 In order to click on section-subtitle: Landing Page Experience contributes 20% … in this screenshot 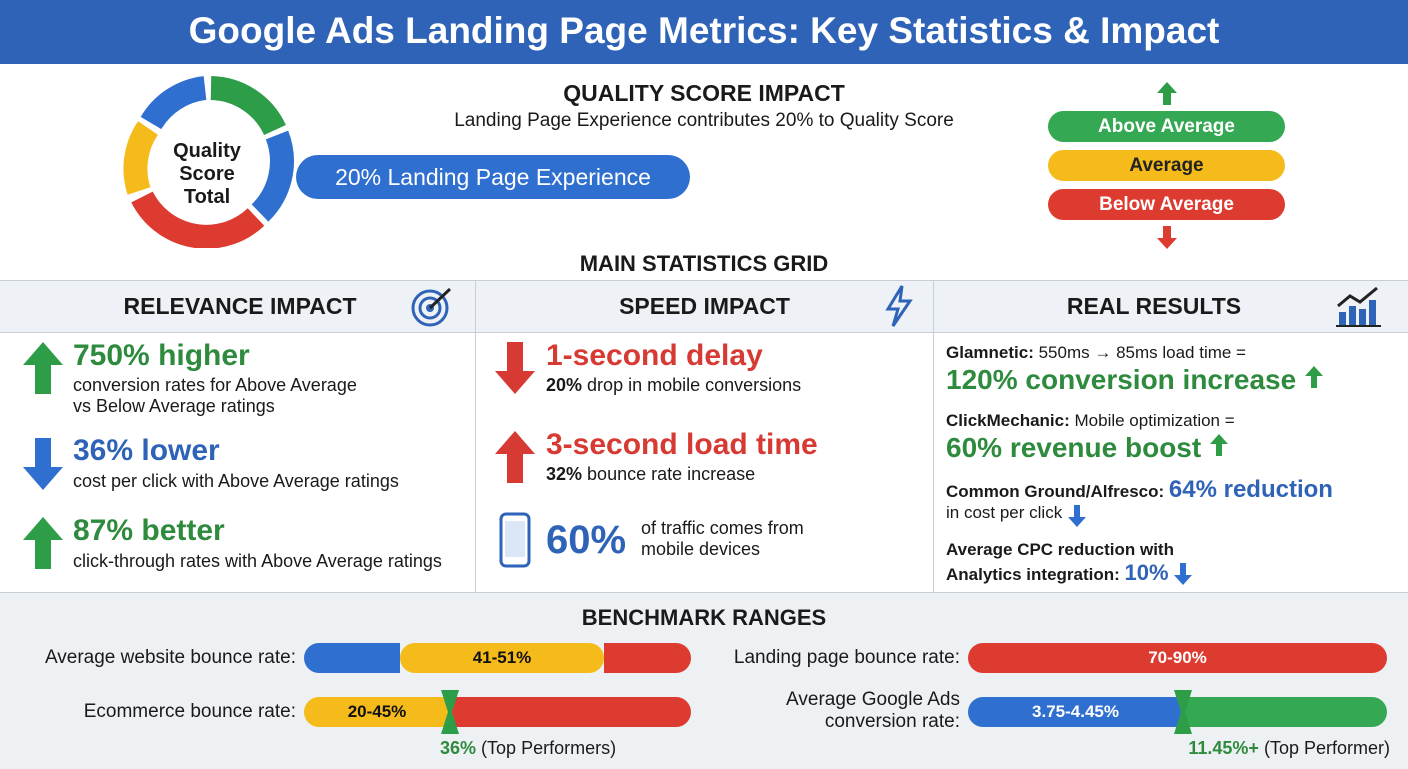, I will do `click(704, 120)`.